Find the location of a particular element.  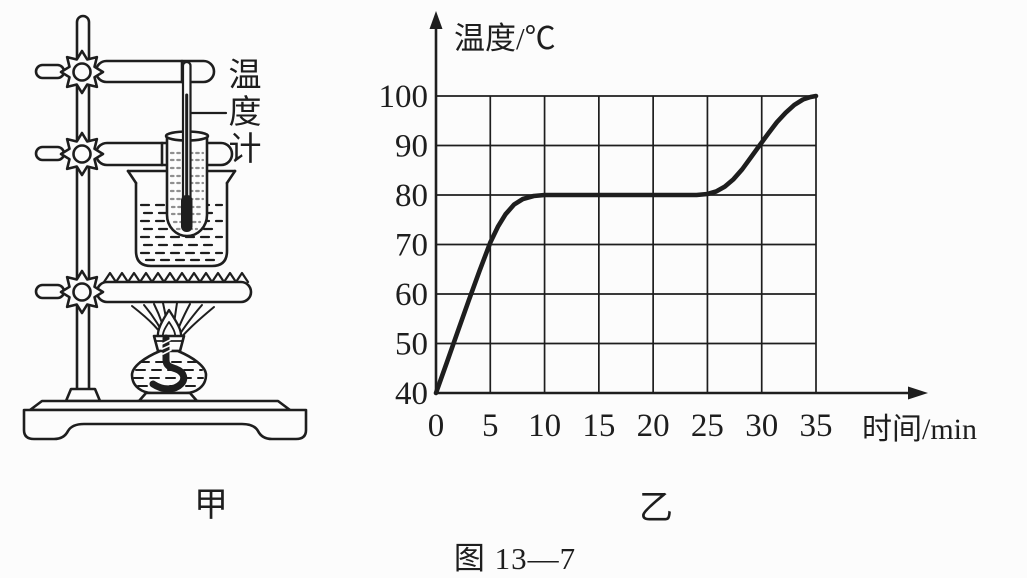

clamp-knob-upper is located at coordinates (69, 72).